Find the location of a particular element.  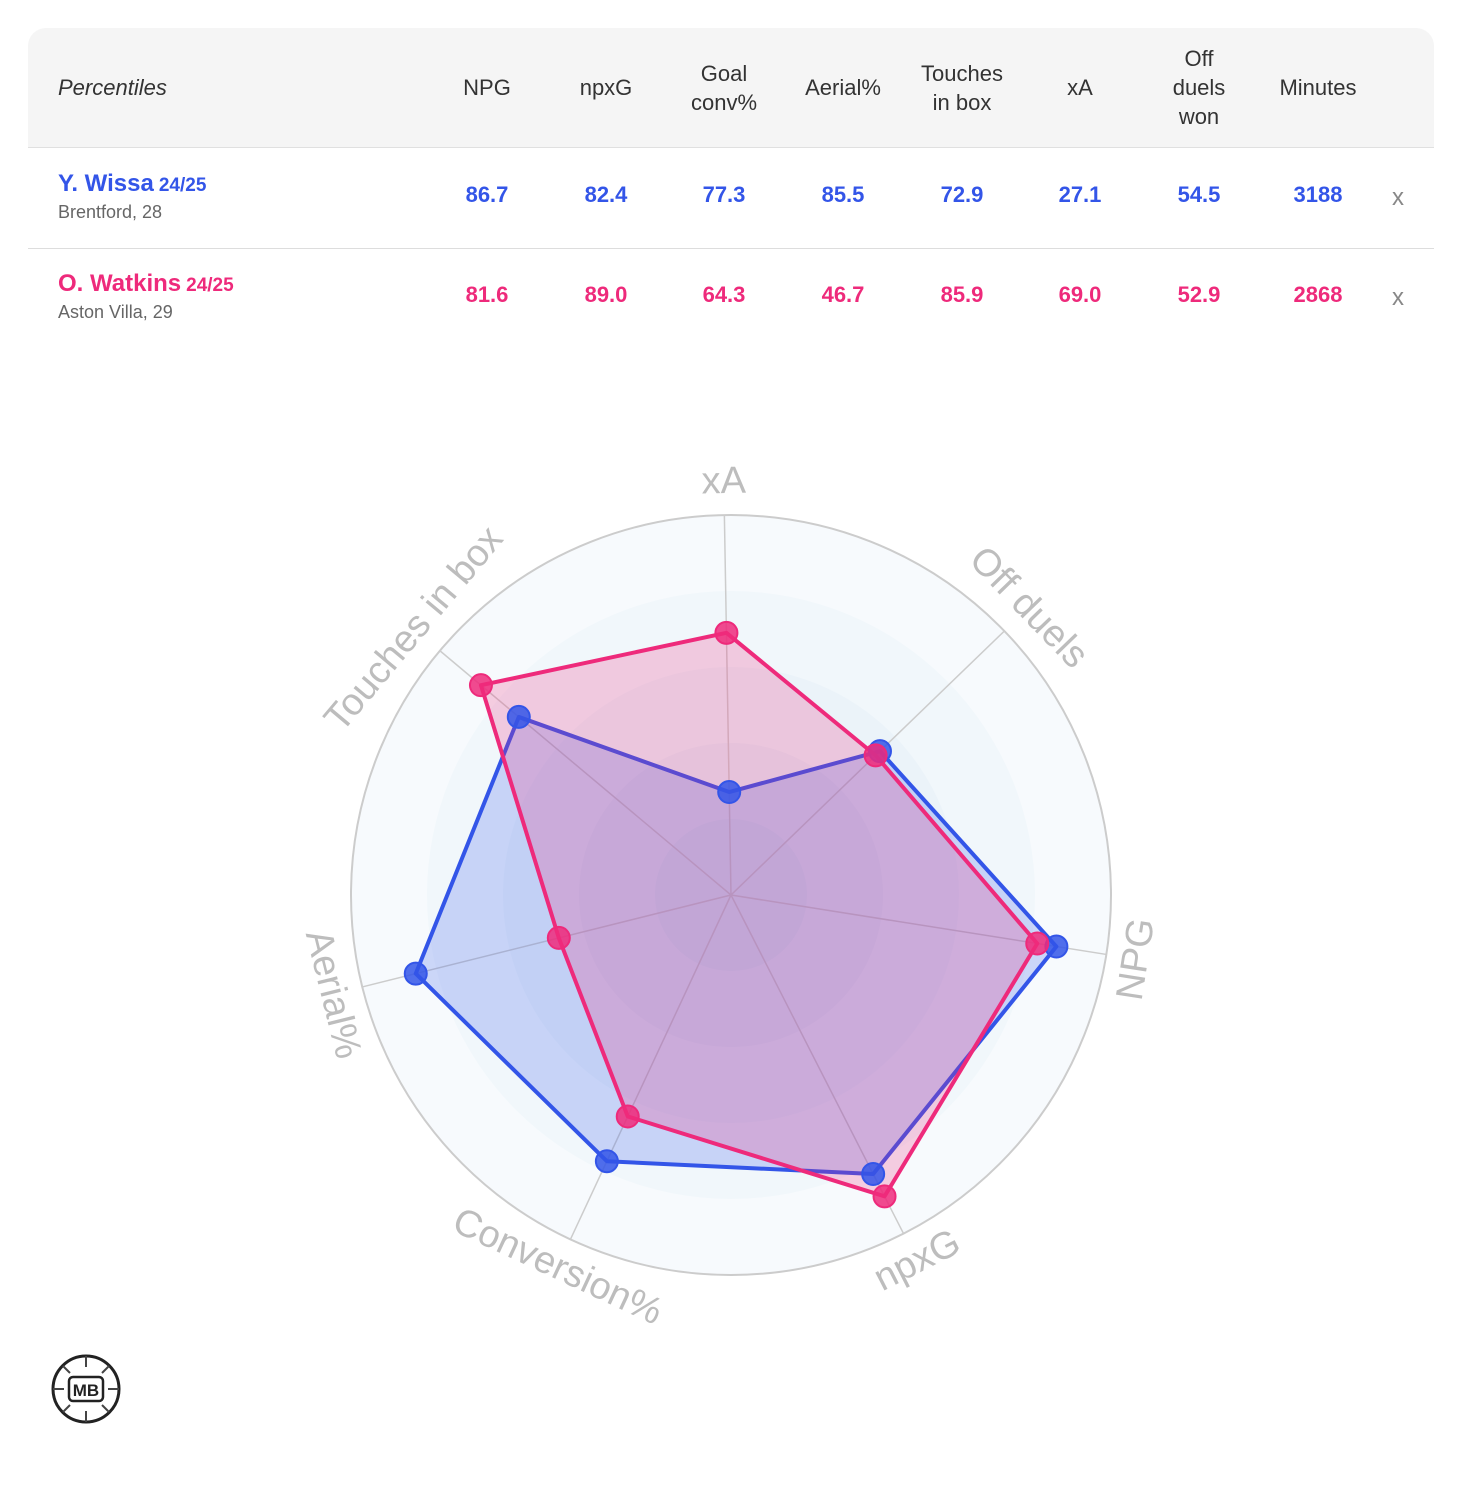

value-npxg: 82.4 is located at coordinates (606, 194).